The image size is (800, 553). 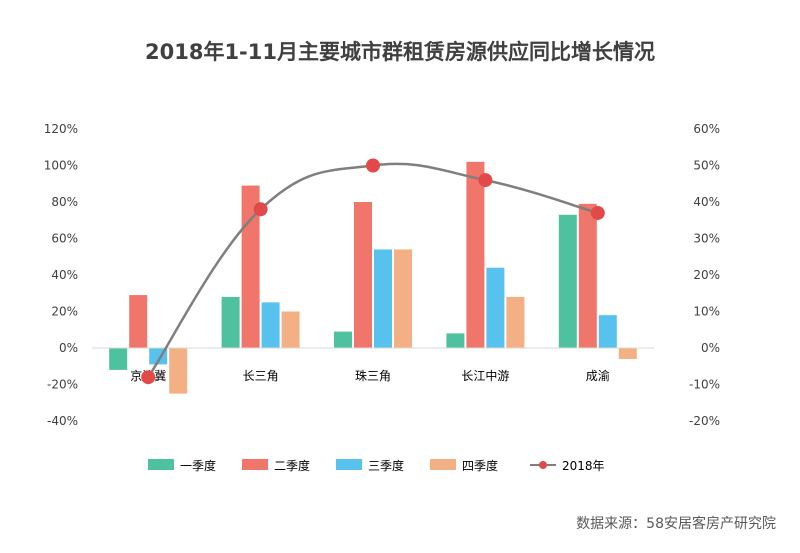 I want to click on y-right-tick-label: 30%, so click(x=706, y=239).